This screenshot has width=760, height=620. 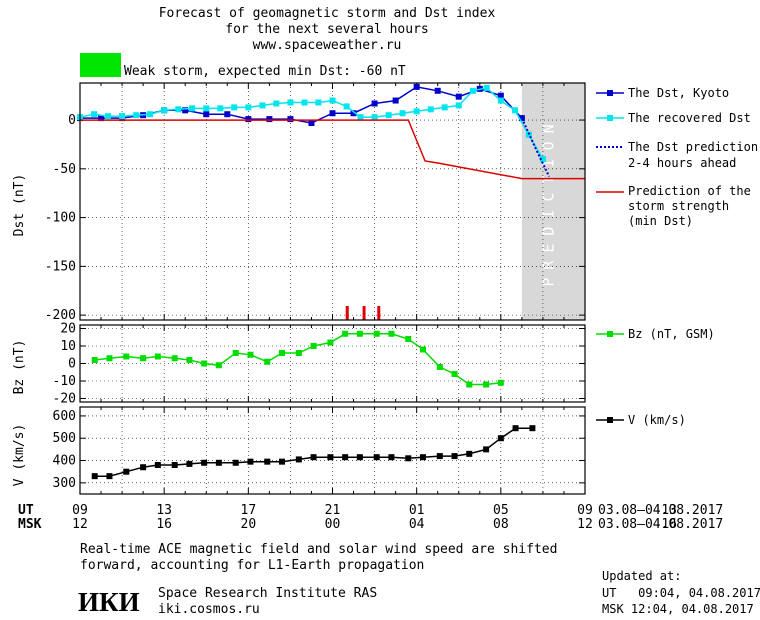 I want to click on ut-tick-label: 01, so click(x=417, y=510).